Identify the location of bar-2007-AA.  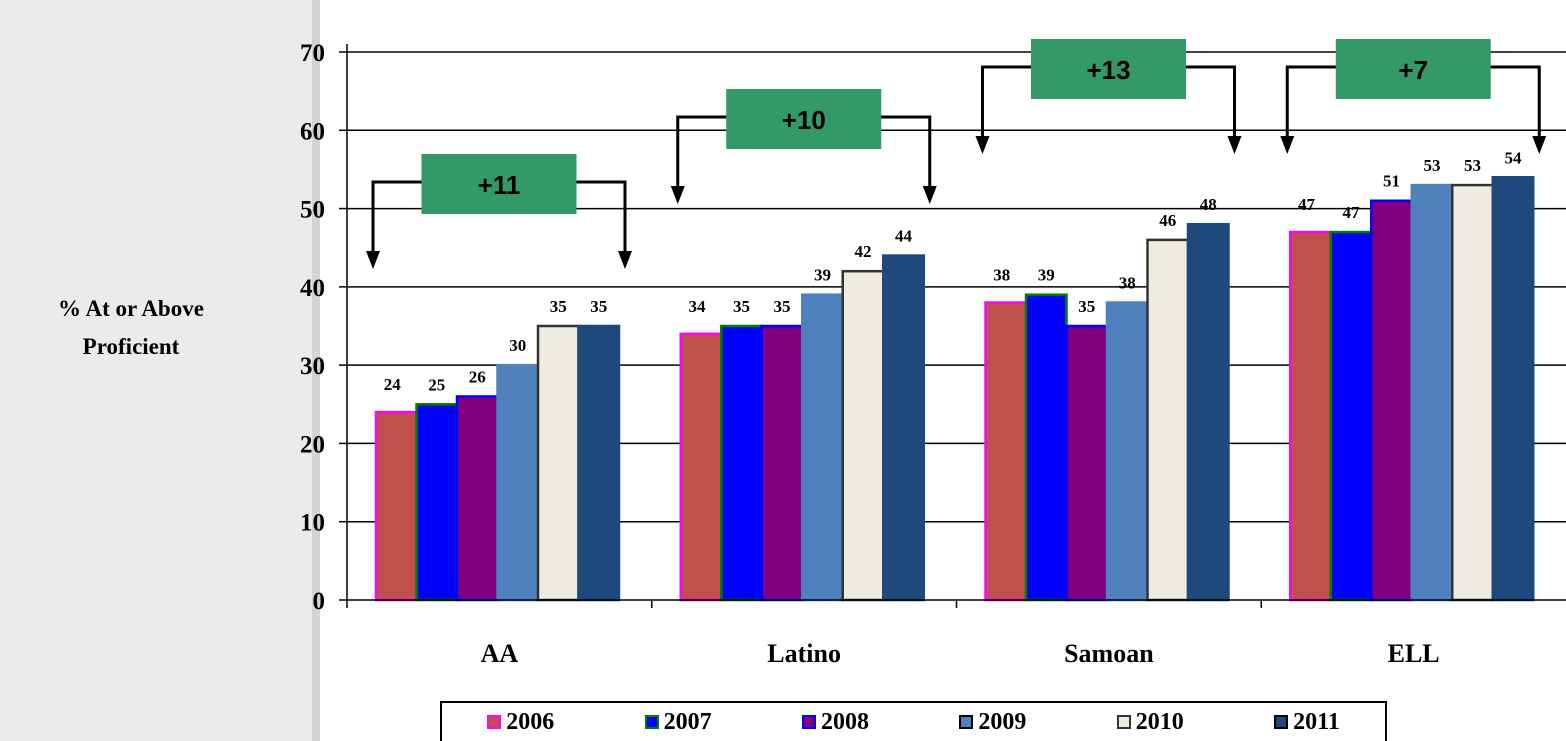
(437, 502).